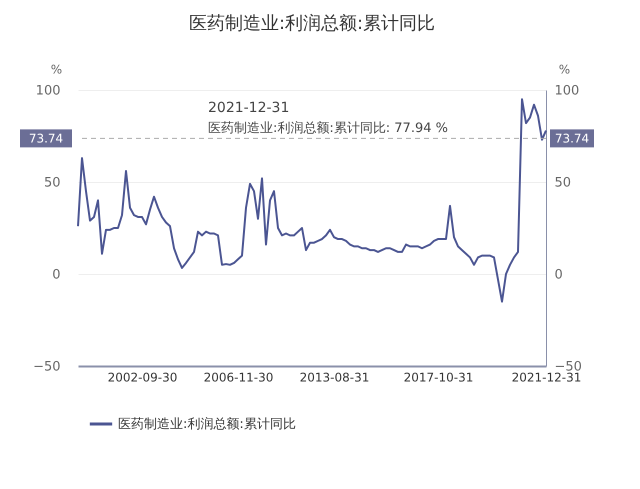 The width and height of the screenshot is (640, 489). What do you see at coordinates (207, 424) in the screenshot?
I see `legend-label: 医药制造业:利润总额:累计同比` at bounding box center [207, 424].